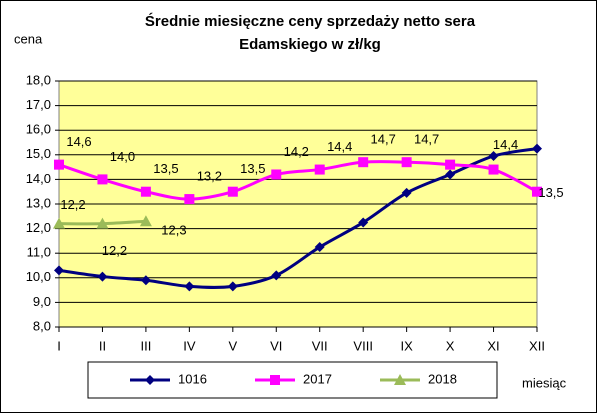 Image resolution: width=597 pixels, height=418 pixels. Describe the element at coordinates (209, 176) in the screenshot. I see `data-label: 13,2` at that location.